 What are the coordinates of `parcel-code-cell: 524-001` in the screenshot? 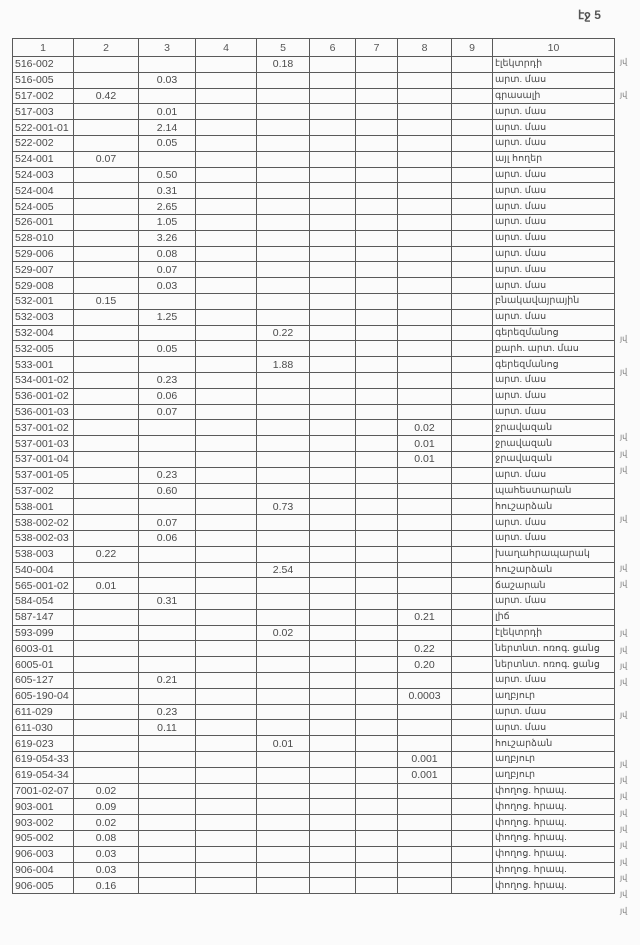 It's located at (43, 159).